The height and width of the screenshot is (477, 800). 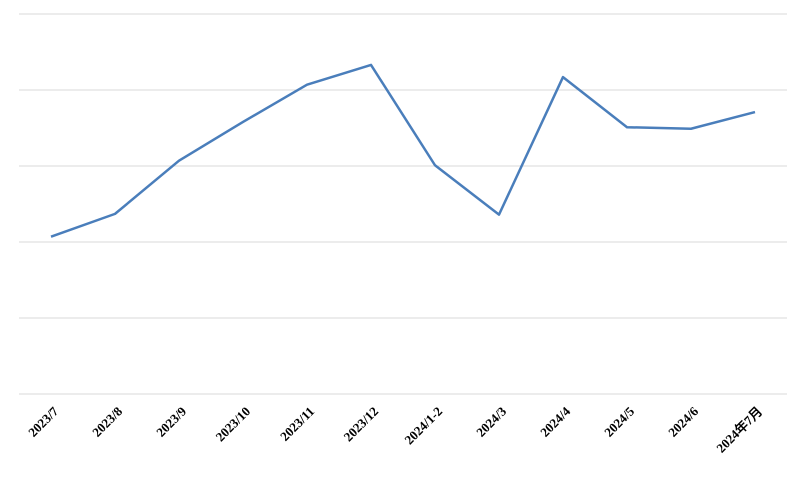 What do you see at coordinates (491, 421) in the screenshot?
I see `x-tick-label: 2024/3` at bounding box center [491, 421].